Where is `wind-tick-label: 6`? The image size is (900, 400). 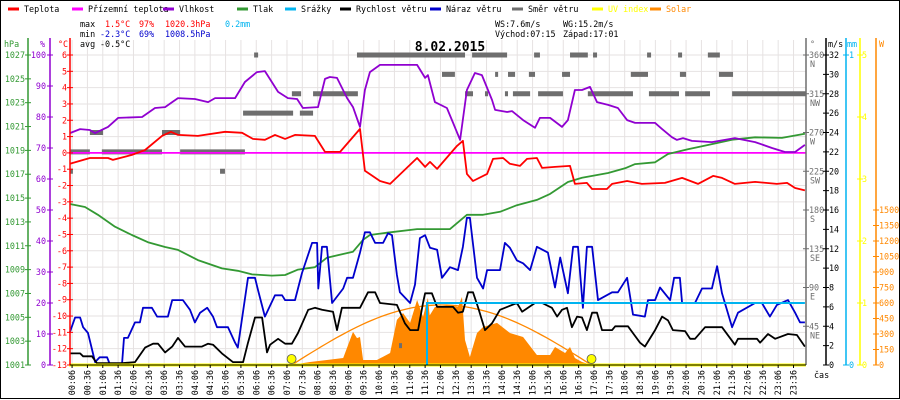 wind-tick-label: 6 is located at coordinates (831, 307).